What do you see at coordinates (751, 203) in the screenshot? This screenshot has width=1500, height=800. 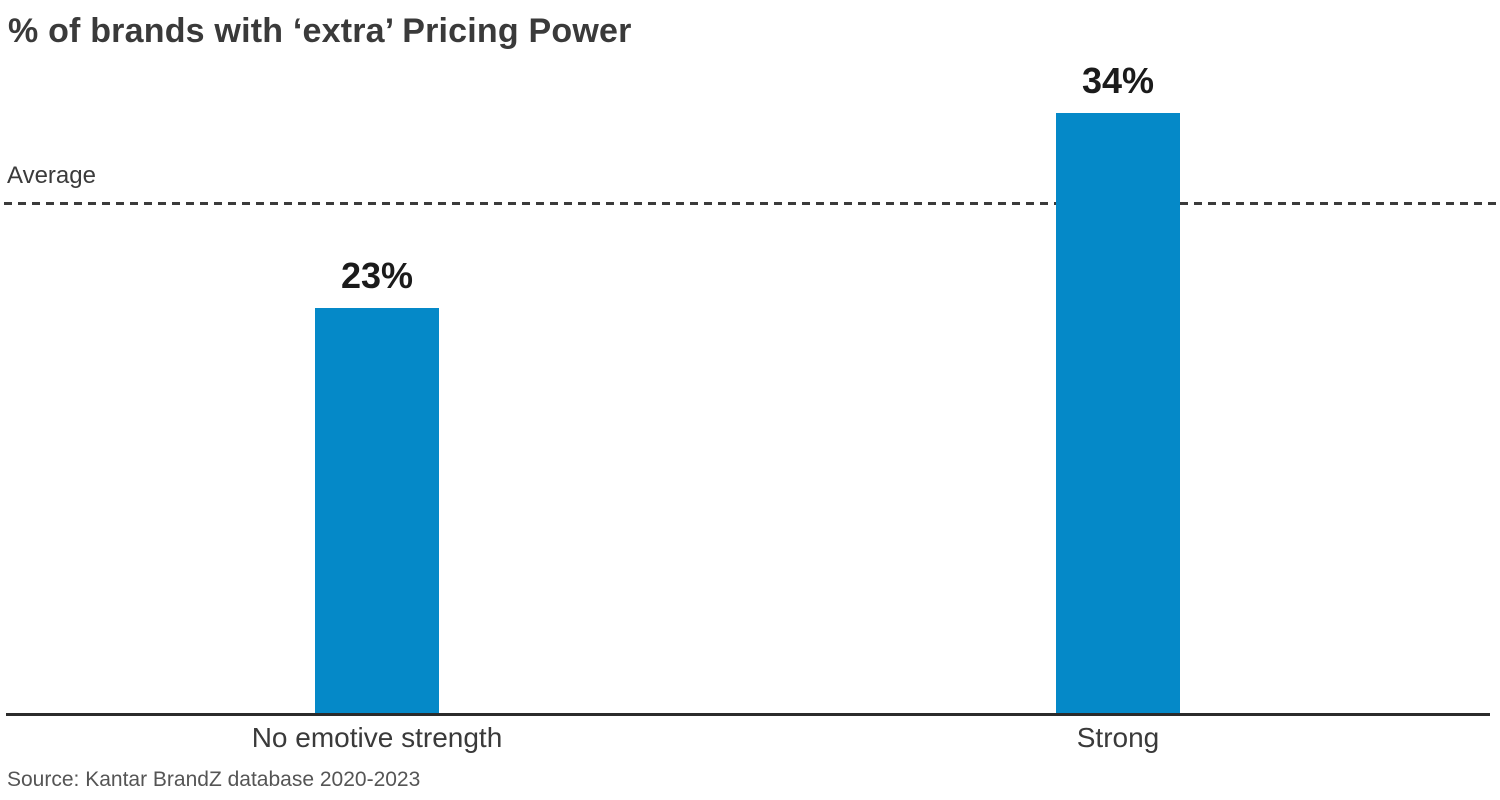 I see `average-dashed-line` at bounding box center [751, 203].